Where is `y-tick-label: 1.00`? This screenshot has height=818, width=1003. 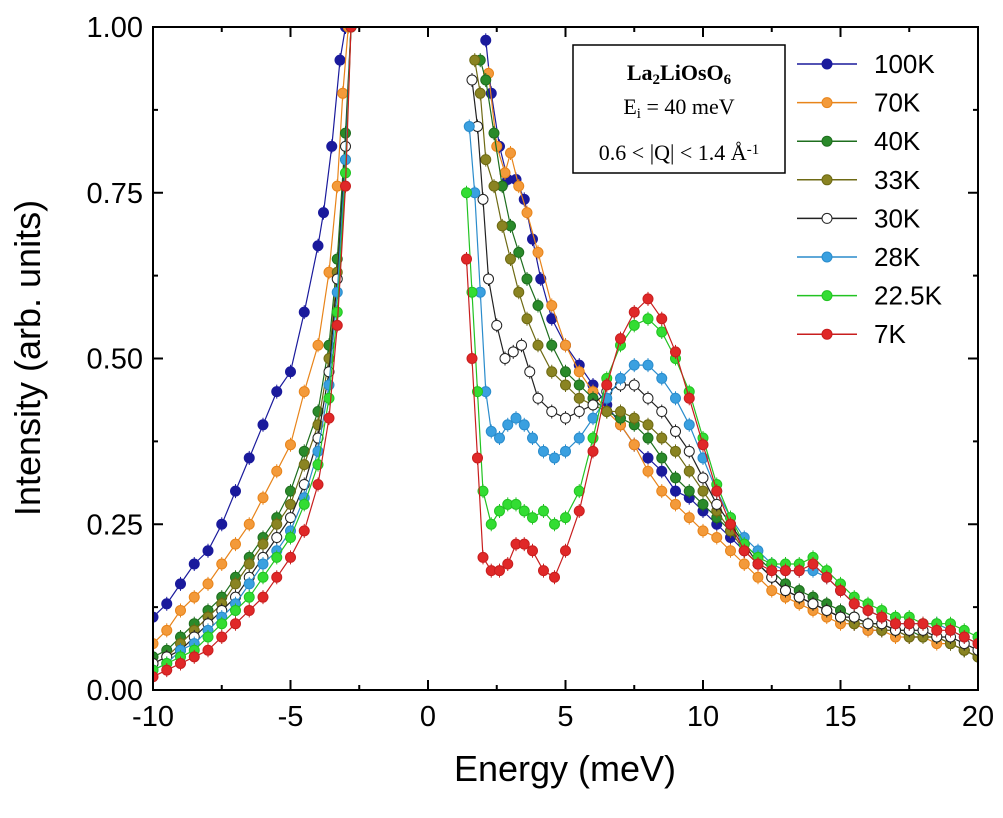
y-tick-label: 1.00 is located at coordinates (115, 28).